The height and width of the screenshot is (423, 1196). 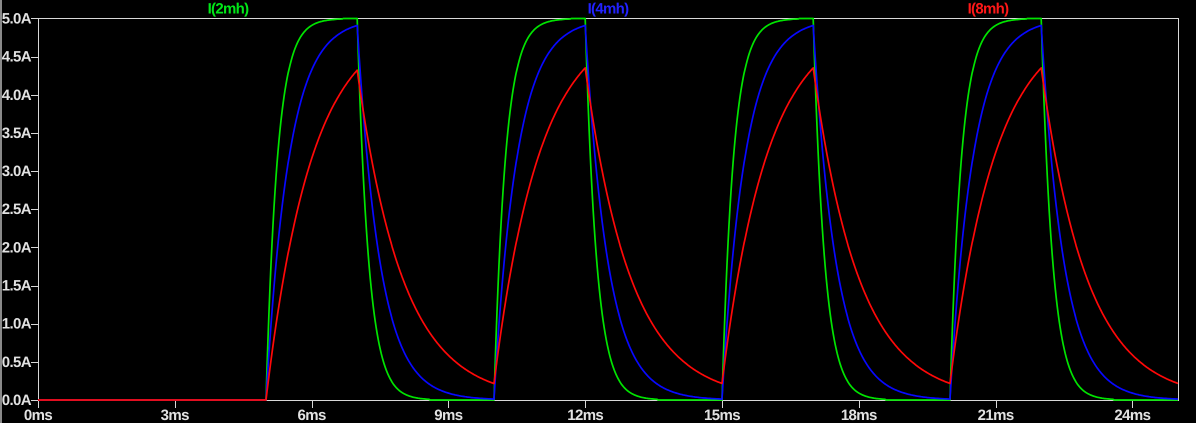 What do you see at coordinates (17, 286) in the screenshot?
I see `svg-text: 1.5A` at bounding box center [17, 286].